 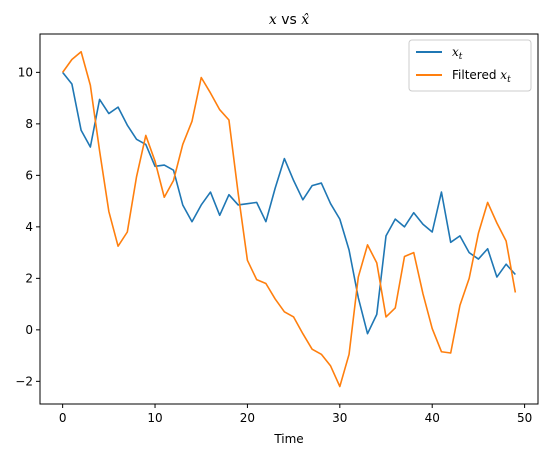 I want to click on y-tick-label: 10, so click(x=25, y=72).